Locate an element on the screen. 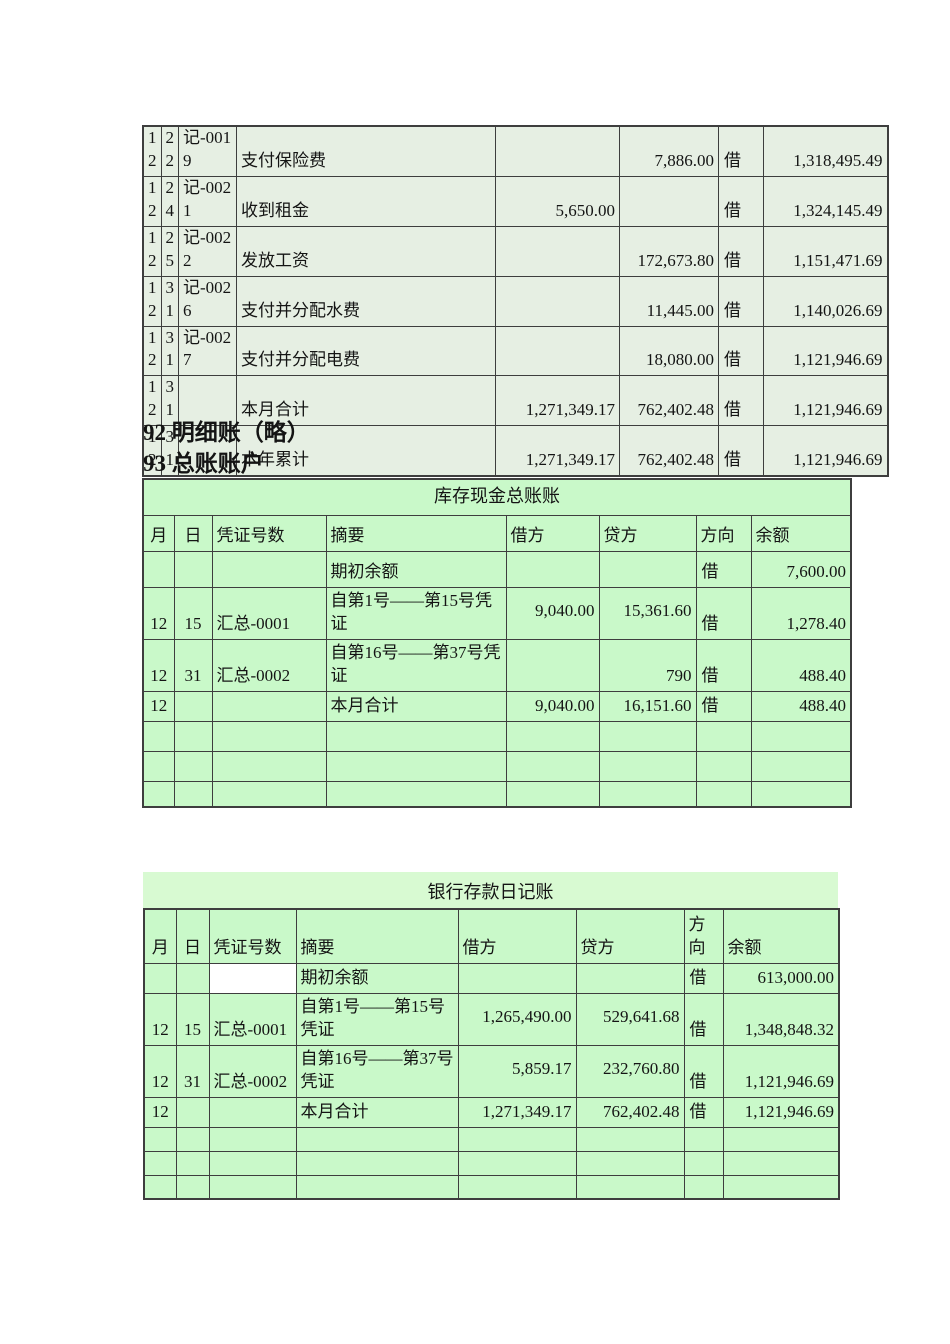 The image size is (950, 1344). cell-day: 24 is located at coordinates (169, 201).